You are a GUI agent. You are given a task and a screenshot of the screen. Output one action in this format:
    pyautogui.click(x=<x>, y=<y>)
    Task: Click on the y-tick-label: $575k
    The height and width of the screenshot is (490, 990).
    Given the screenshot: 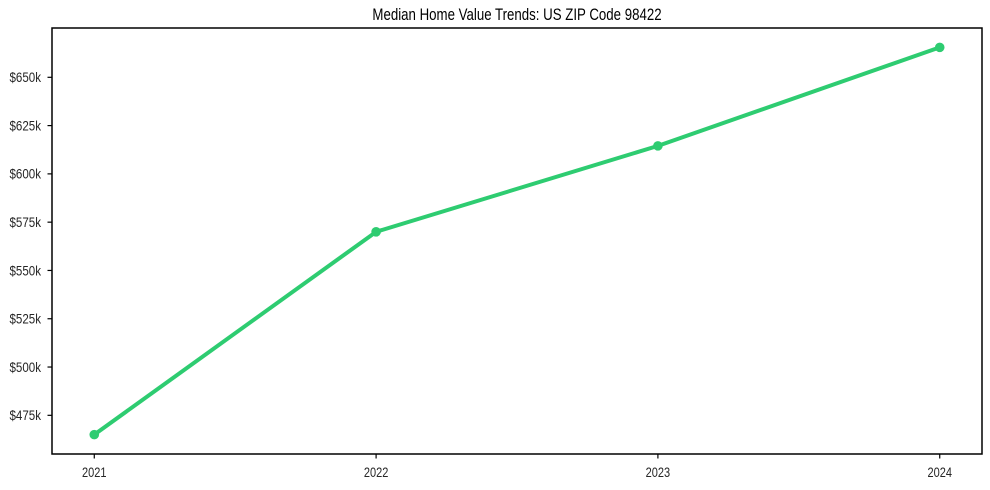 What is the action you would take?
    pyautogui.click(x=26, y=222)
    